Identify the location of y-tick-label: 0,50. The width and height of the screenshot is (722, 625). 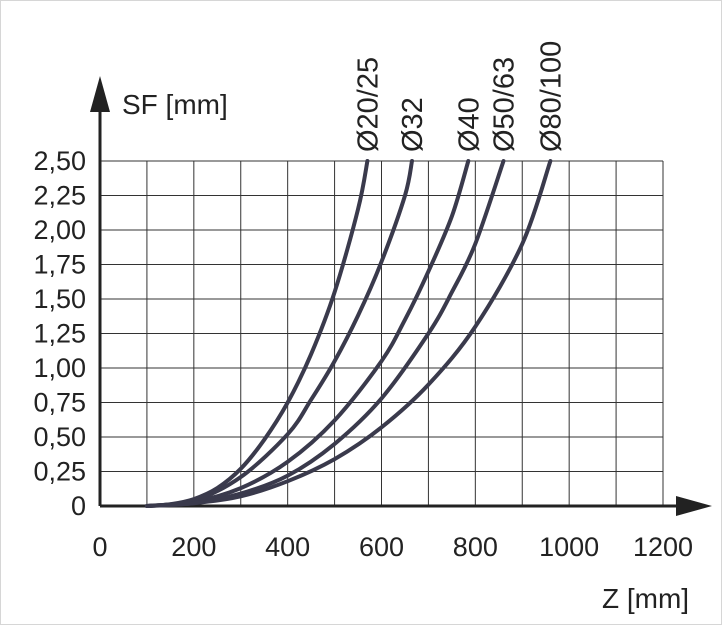
(59, 437).